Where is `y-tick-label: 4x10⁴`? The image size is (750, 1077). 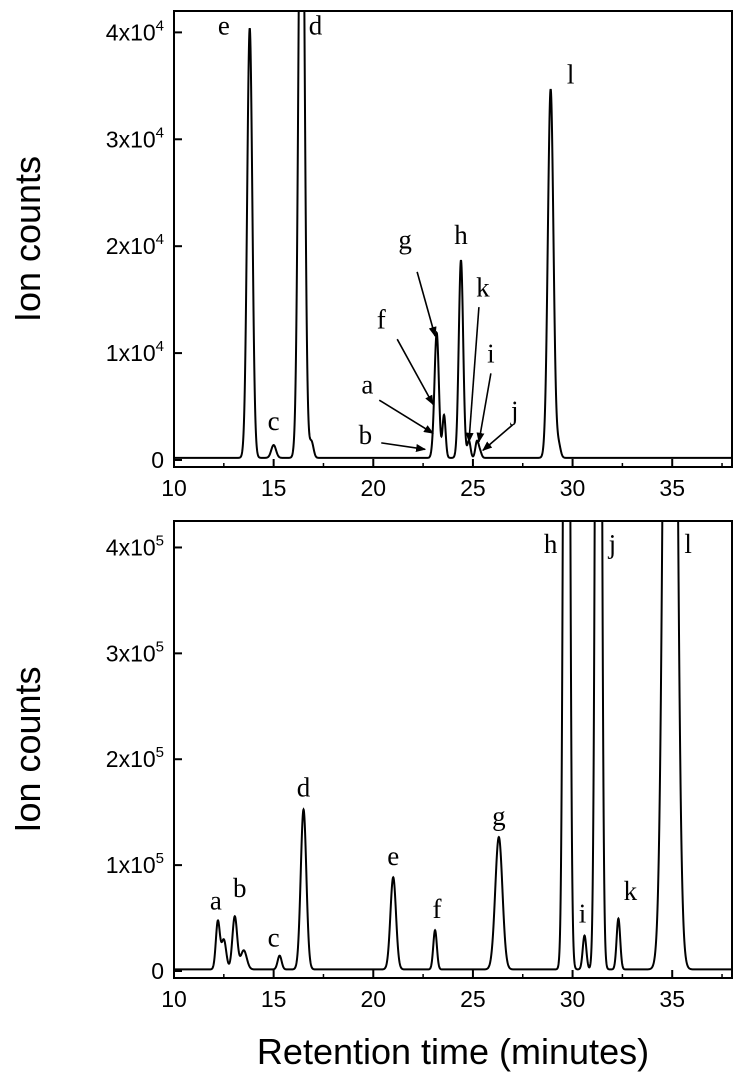 y-tick-label: 4x10⁴ is located at coordinates (135, 31).